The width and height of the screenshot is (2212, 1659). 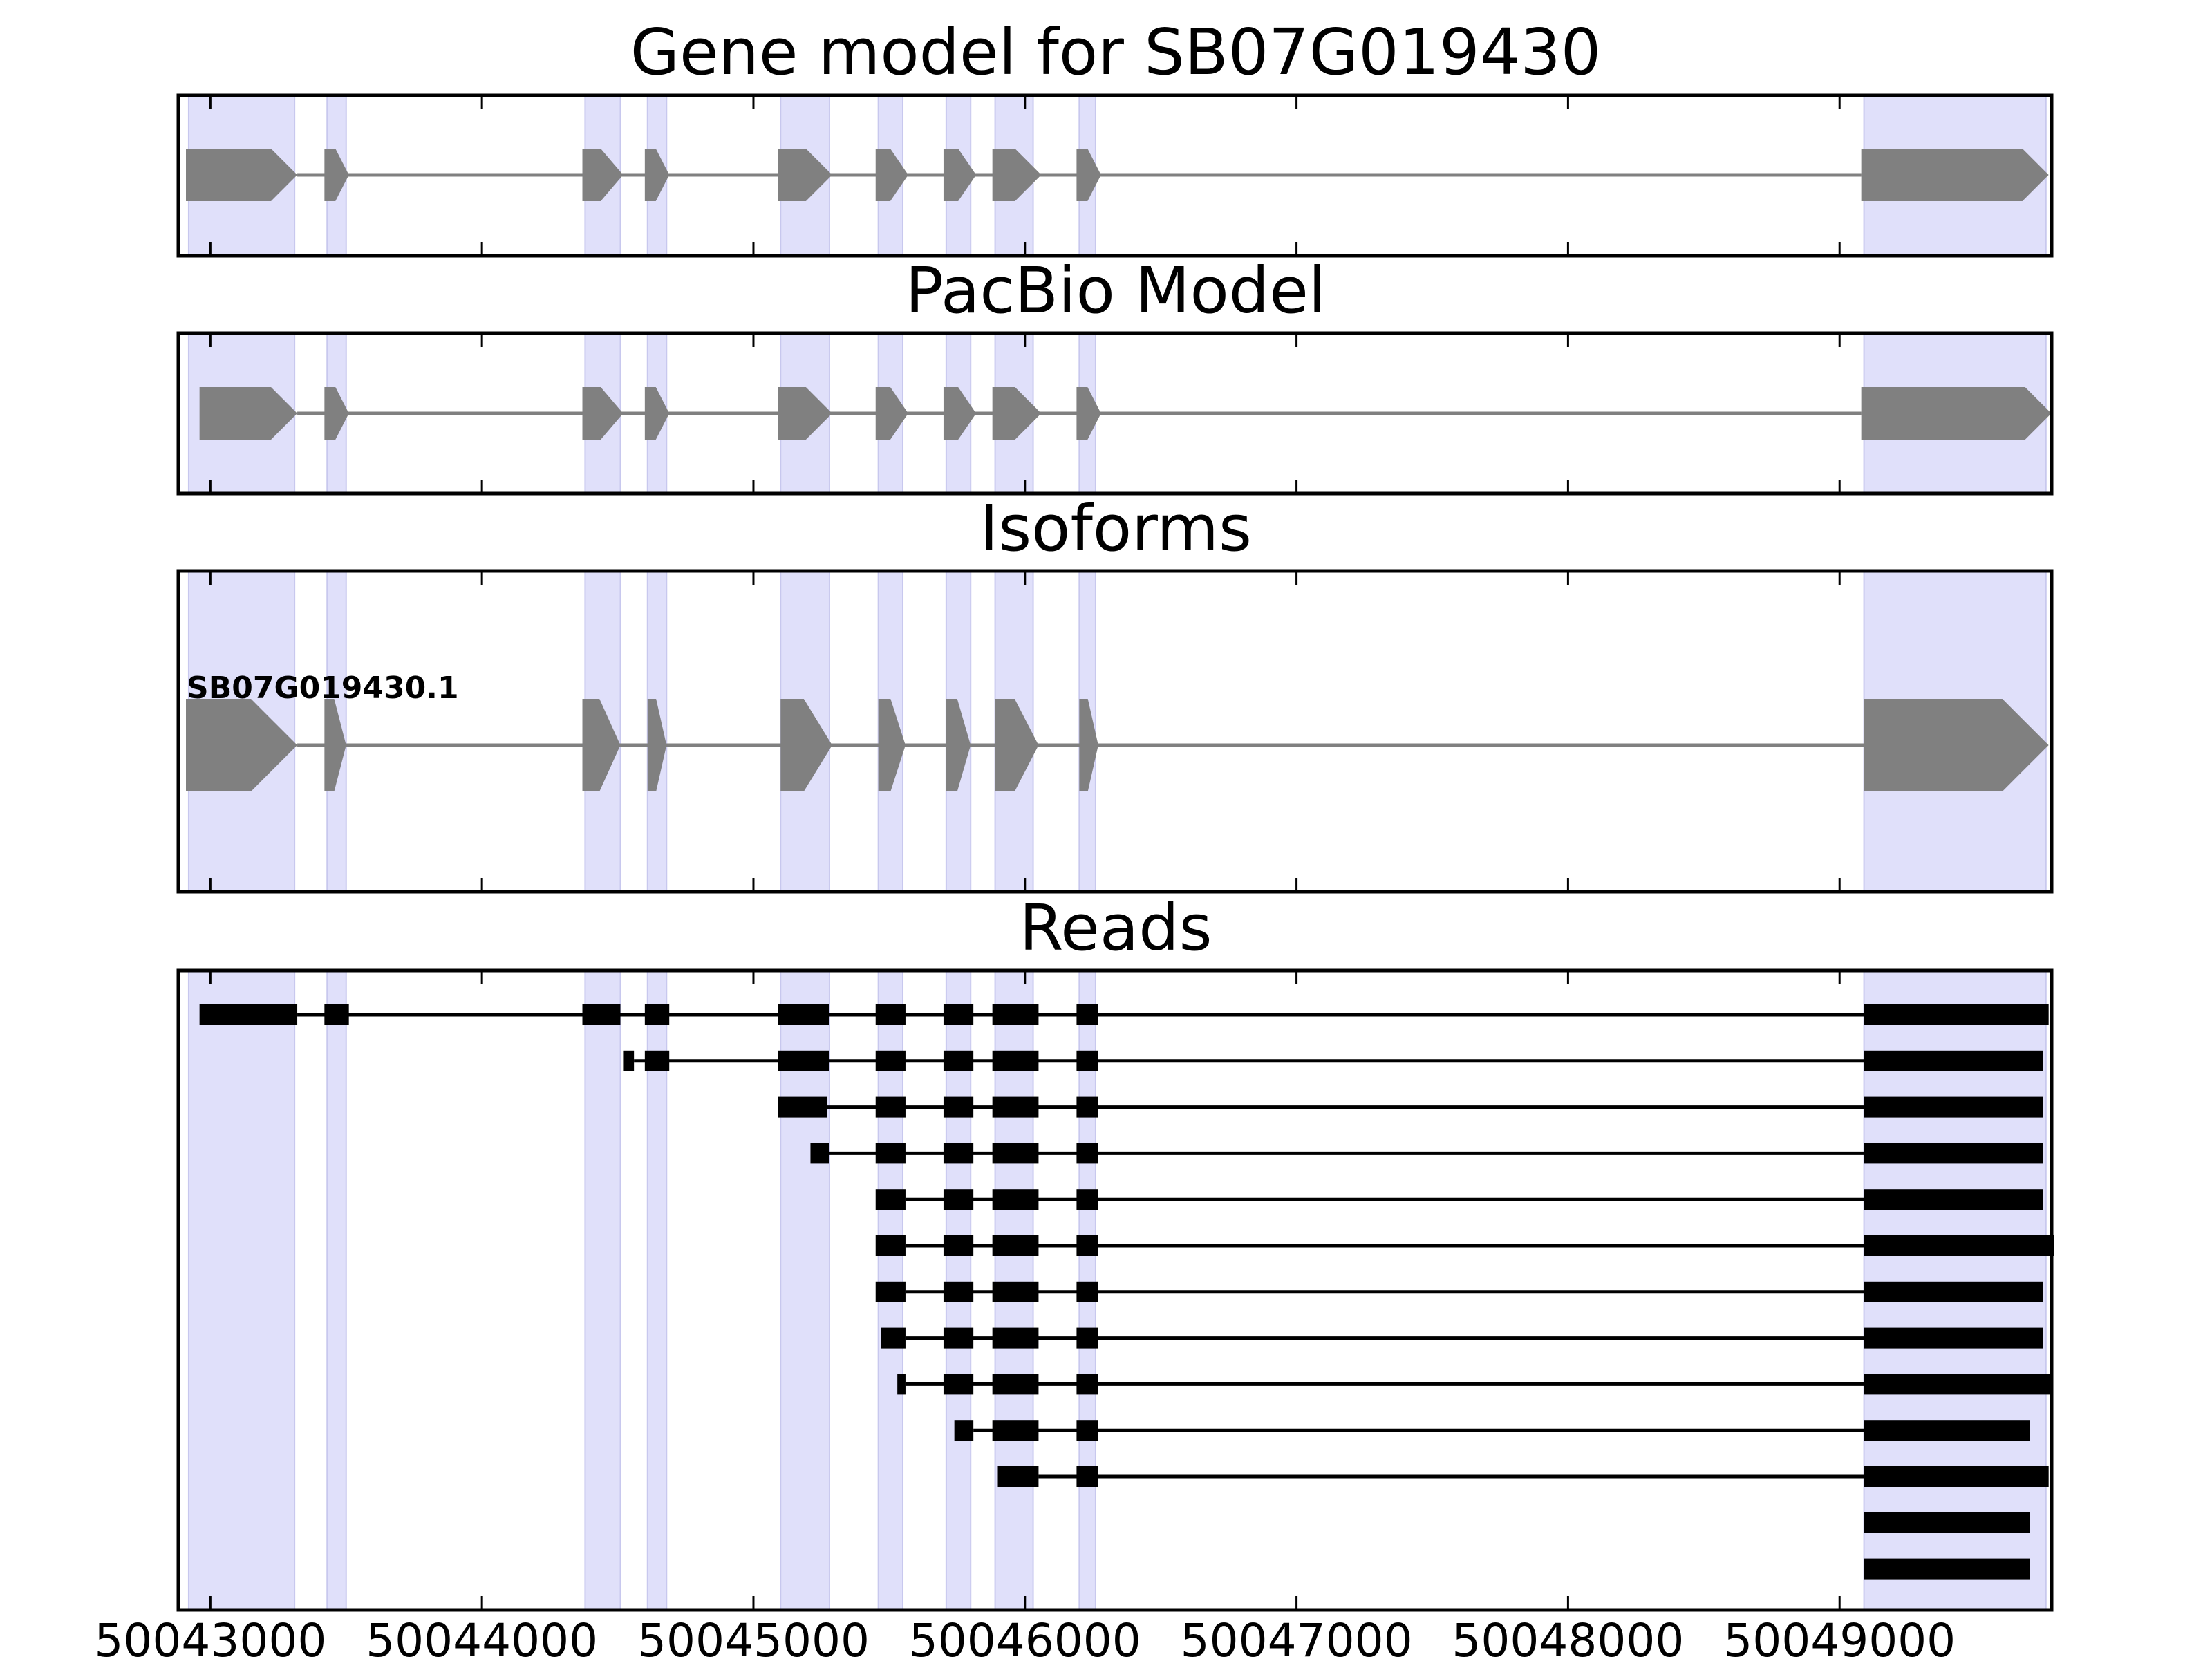 What do you see at coordinates (1116, 528) in the screenshot?
I see `isoforms-title: Isoforms` at bounding box center [1116, 528].